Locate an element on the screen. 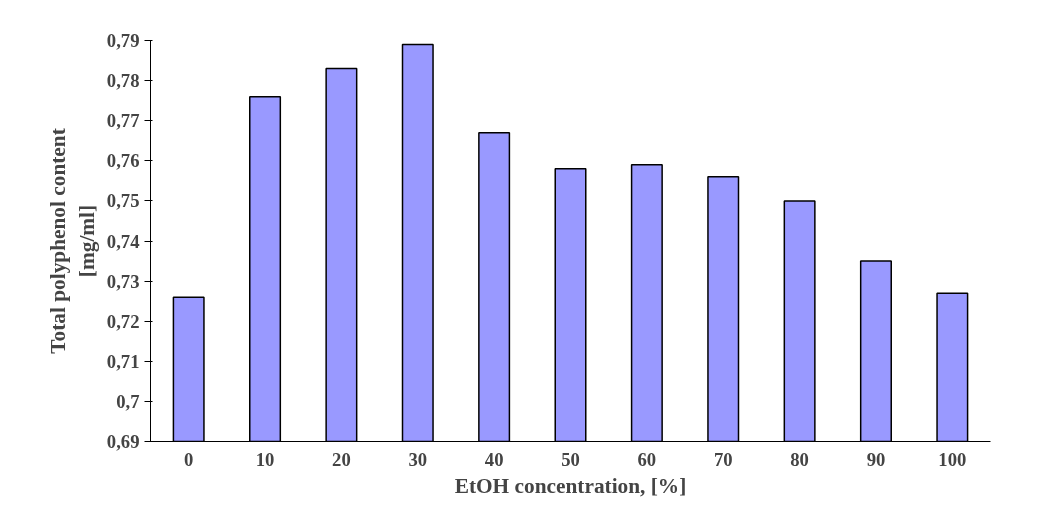 The height and width of the screenshot is (508, 1059). y-tick-label: 0,79 is located at coordinates (123, 40).